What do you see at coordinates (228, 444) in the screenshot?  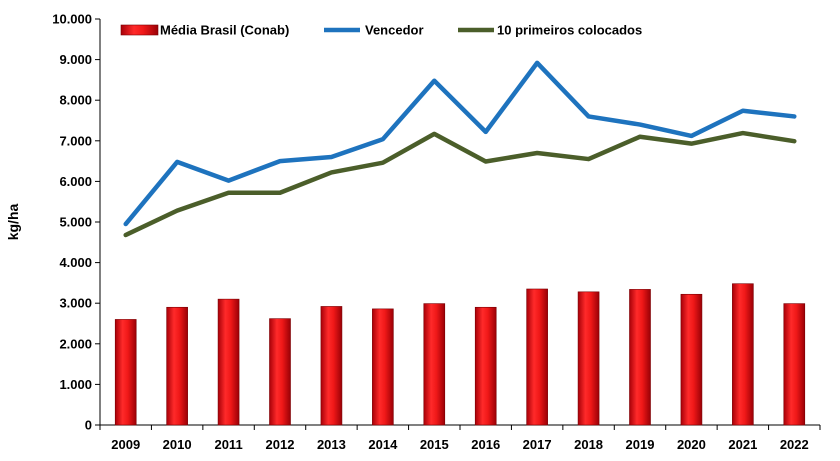 I see `x-tick-label: 2011` at bounding box center [228, 444].